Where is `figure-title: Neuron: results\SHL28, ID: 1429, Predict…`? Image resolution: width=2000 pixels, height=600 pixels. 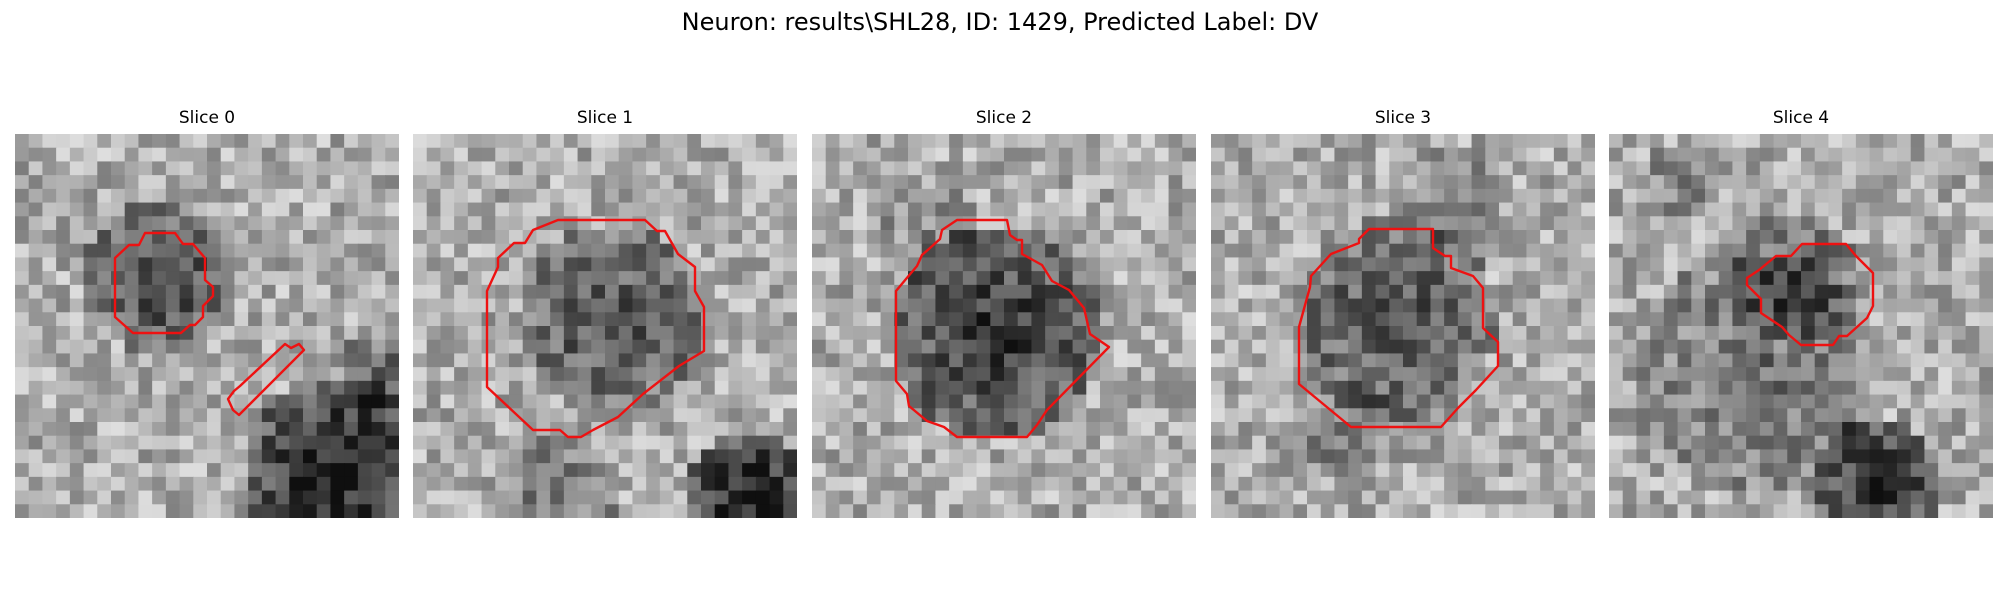
figure-title: Neuron: results\SHL28, ID: 1429, Predict… is located at coordinates (1000, 22).